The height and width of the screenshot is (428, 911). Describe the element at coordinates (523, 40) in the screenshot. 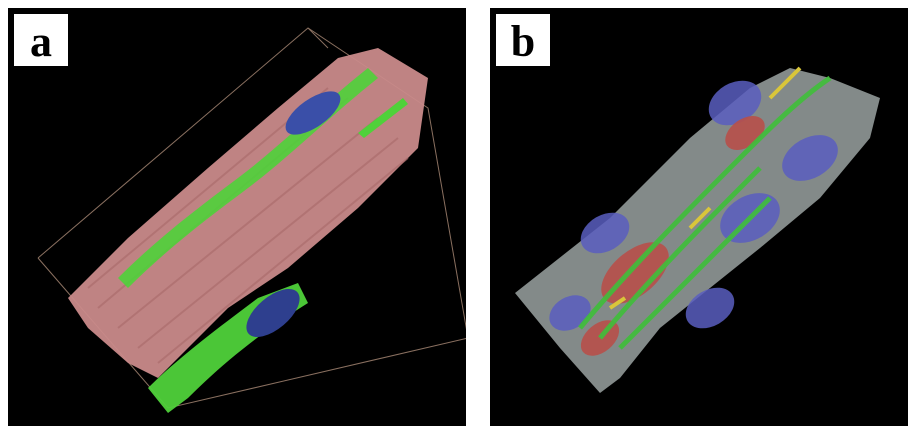

I see `panel-b-label: b` at that location.